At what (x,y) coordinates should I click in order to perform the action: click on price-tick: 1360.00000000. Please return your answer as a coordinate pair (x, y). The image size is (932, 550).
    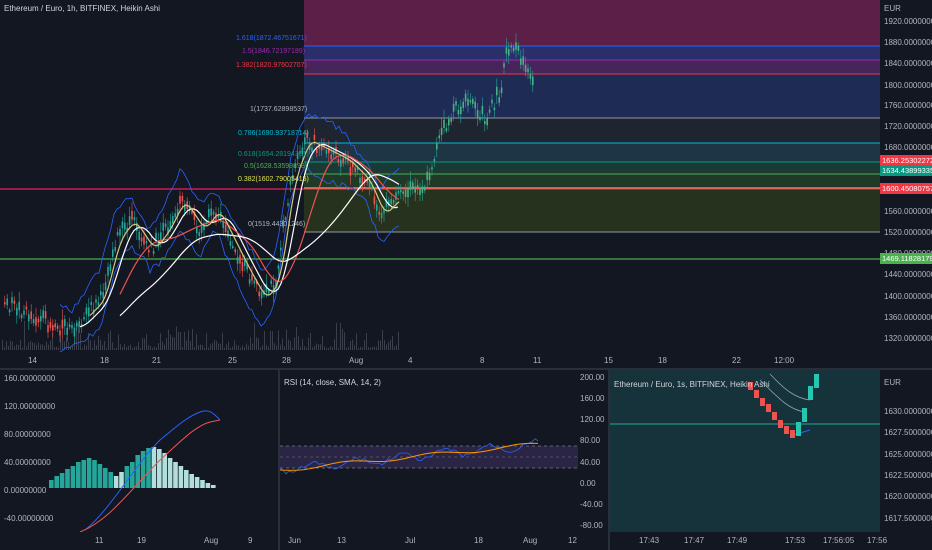
    Looking at the image, I should click on (908, 317).